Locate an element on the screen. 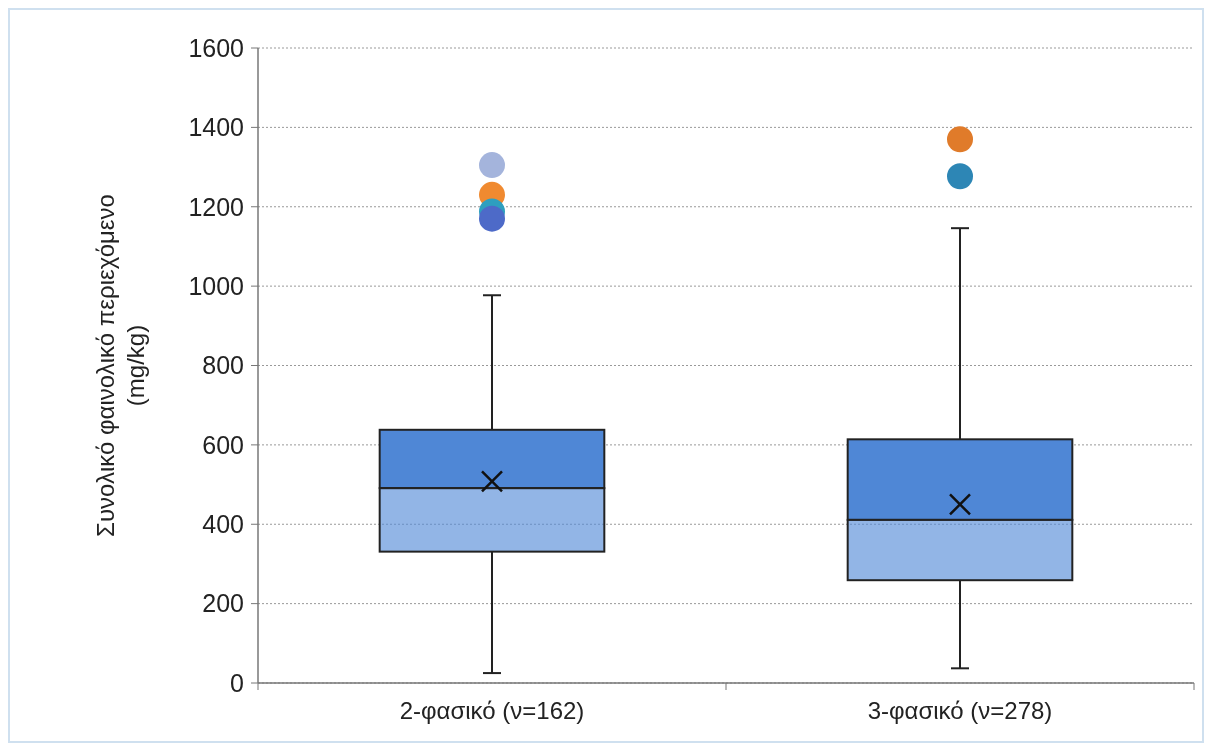  y-tick-label: 1000 is located at coordinates (216, 285).